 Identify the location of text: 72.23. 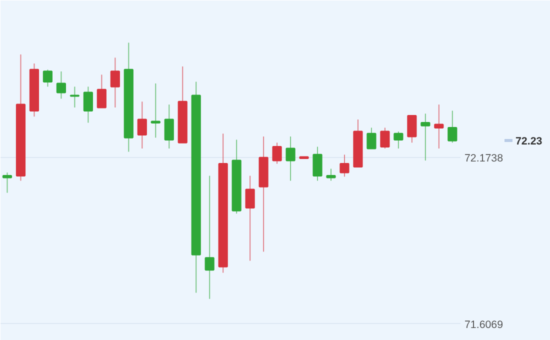
(529, 142).